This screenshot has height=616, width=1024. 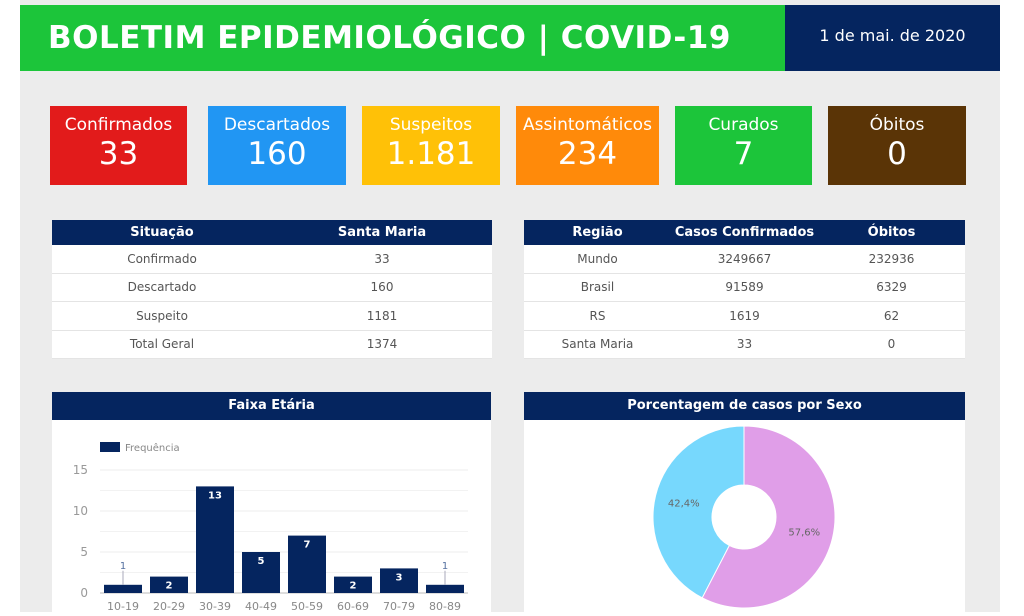 I want to click on bar-value-label: 5, so click(x=261, y=561).